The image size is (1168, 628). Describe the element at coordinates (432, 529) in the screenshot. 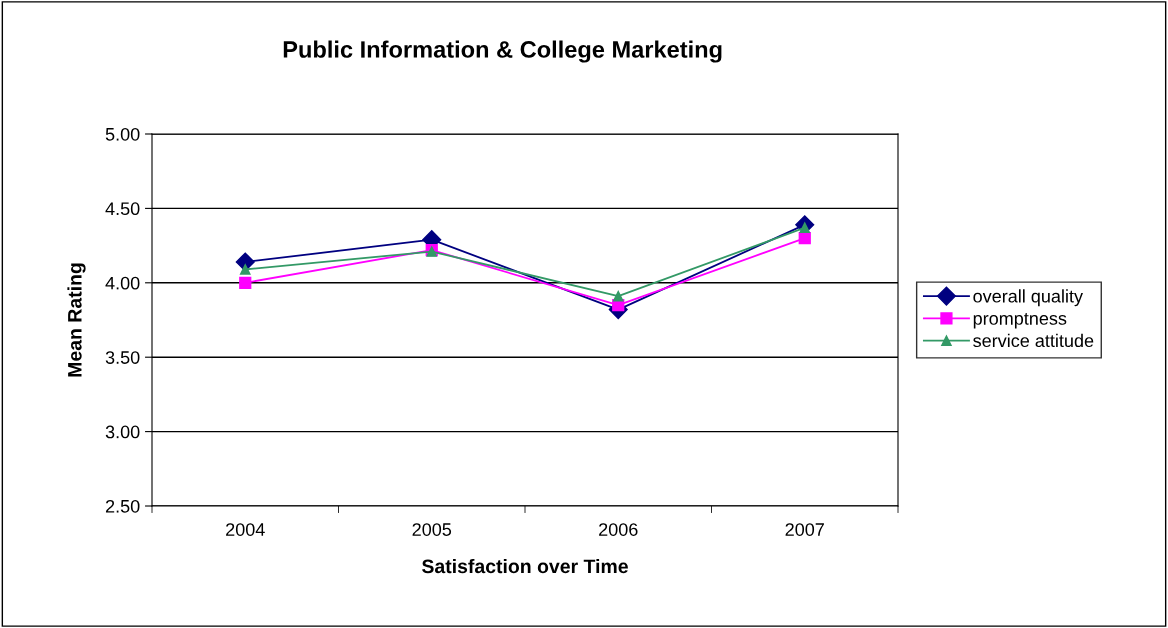

I see `x-tick-label: 2005` at that location.